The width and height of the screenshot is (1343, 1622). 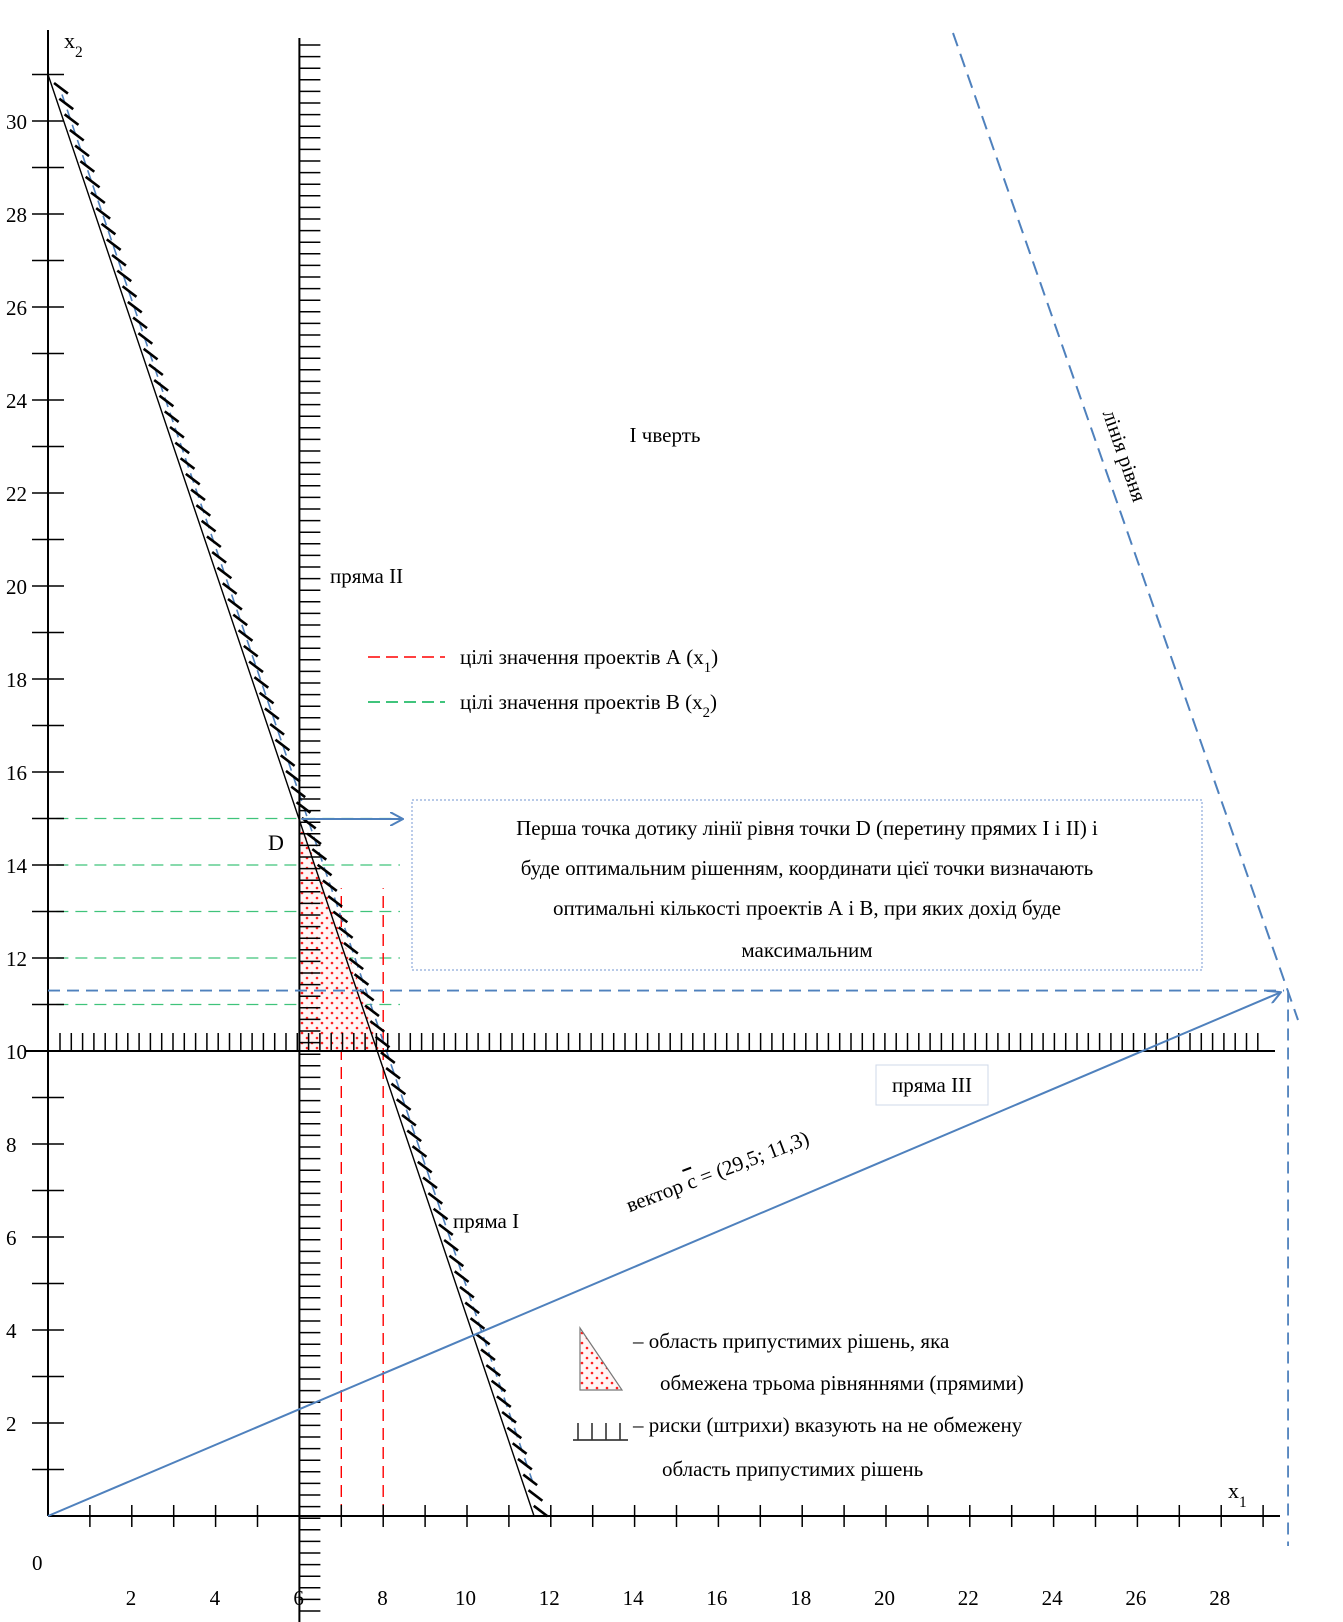 I want to click on region-note-line: – область припустимих рішень, яка, so click(x=791, y=1341).